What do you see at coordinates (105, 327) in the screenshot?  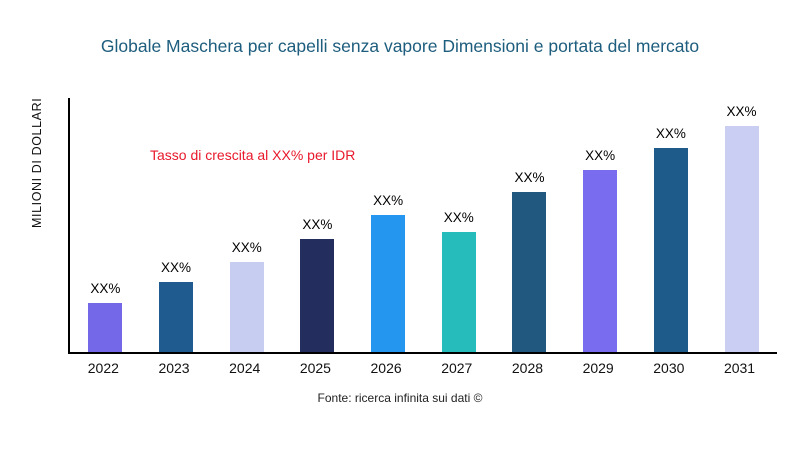 I see `bar-2022` at bounding box center [105, 327].